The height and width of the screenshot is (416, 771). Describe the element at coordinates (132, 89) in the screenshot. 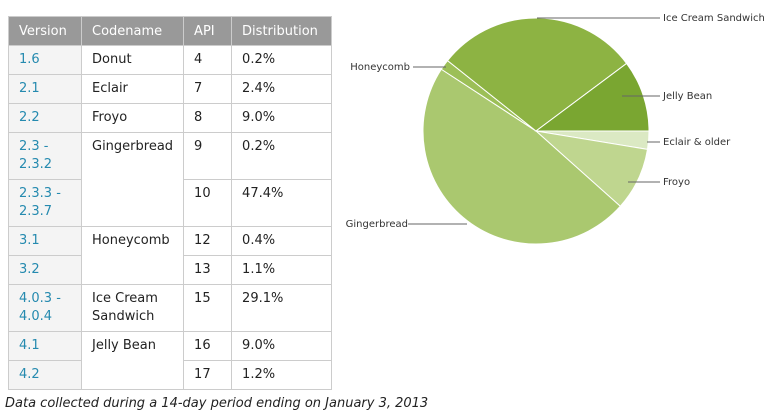

I see `codename: Eclair` at that location.